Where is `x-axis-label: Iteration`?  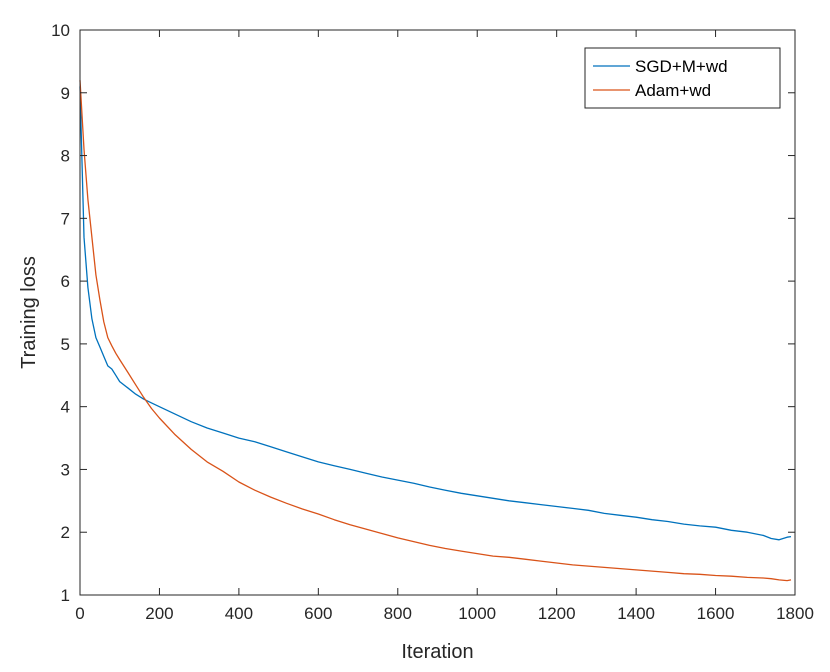 x-axis-label: Iteration is located at coordinates (437, 652).